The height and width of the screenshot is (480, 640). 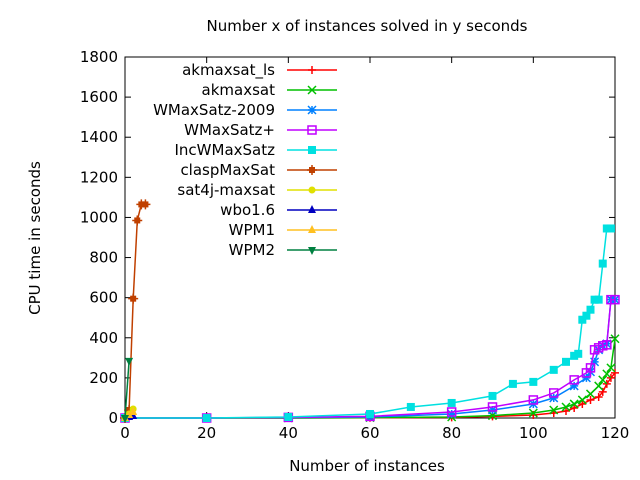 What do you see at coordinates (99, 217) in the screenshot?
I see `y-tick-label: 1000` at bounding box center [99, 217].